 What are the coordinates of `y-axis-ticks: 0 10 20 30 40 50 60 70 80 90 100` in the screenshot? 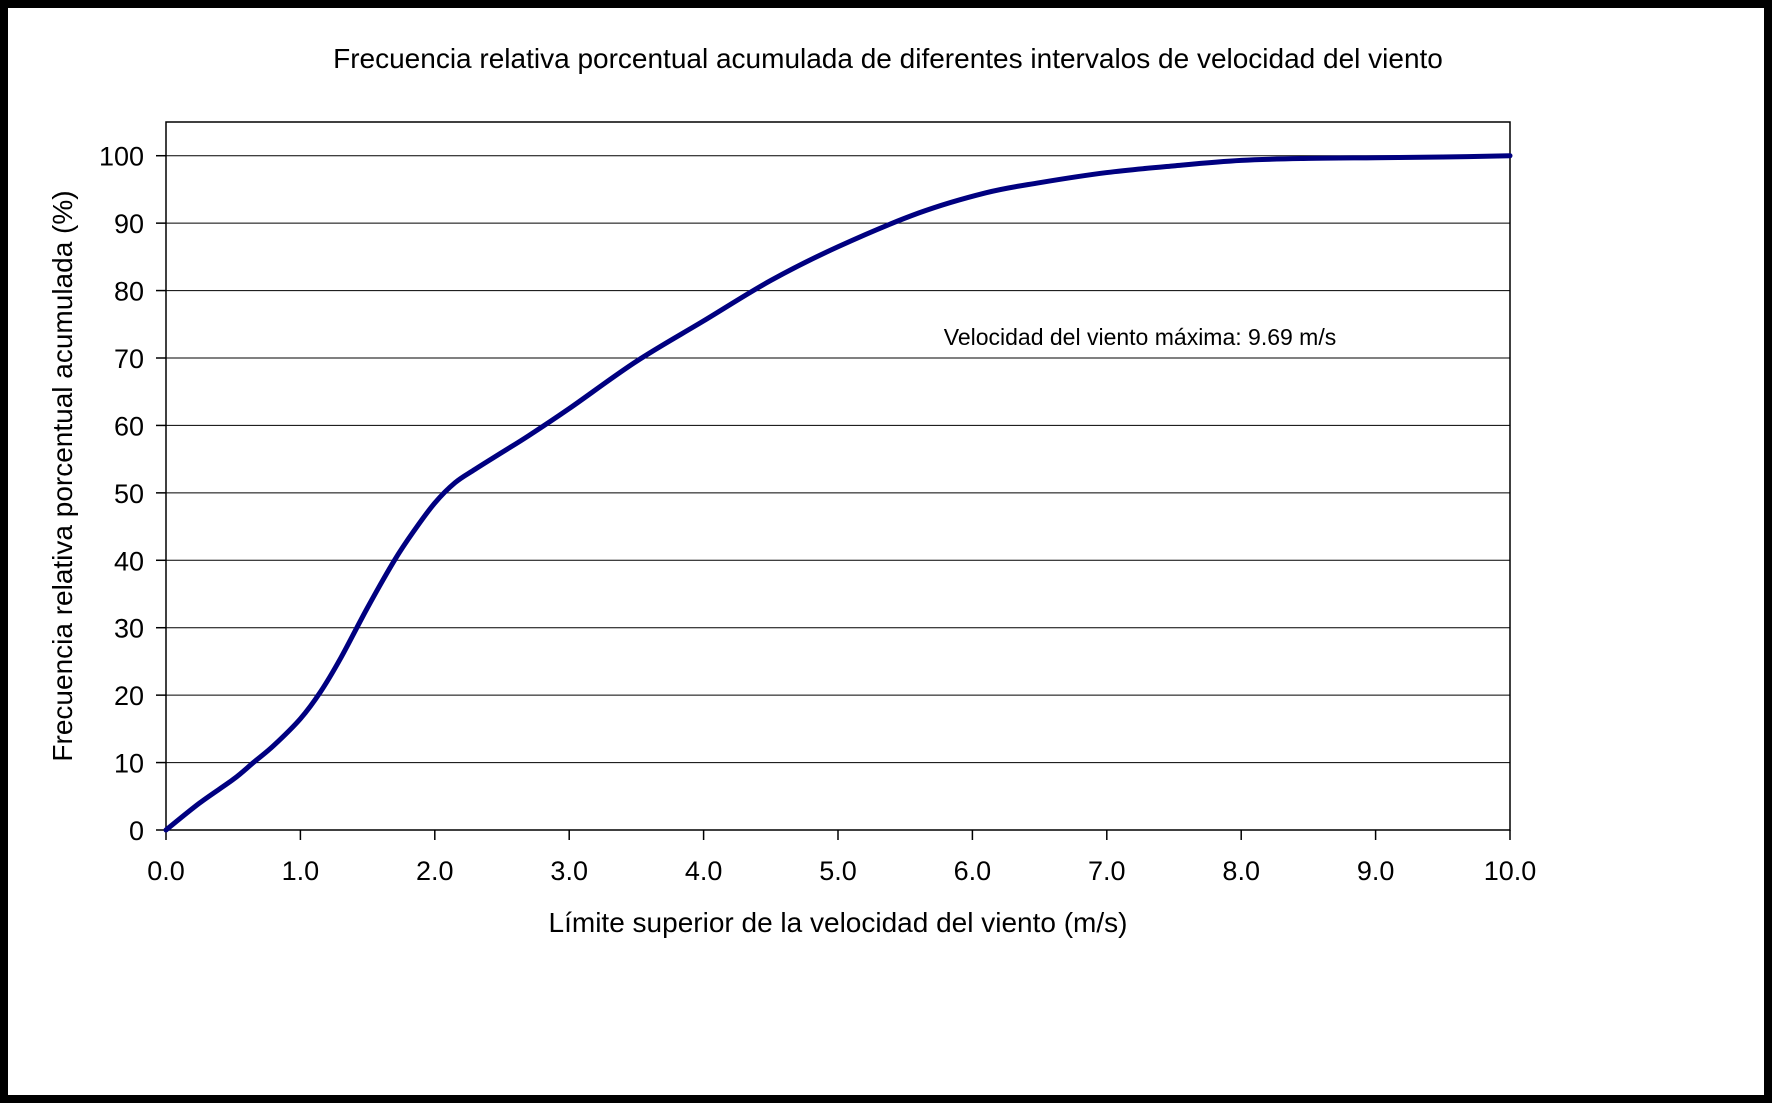 It's located at (132, 494).